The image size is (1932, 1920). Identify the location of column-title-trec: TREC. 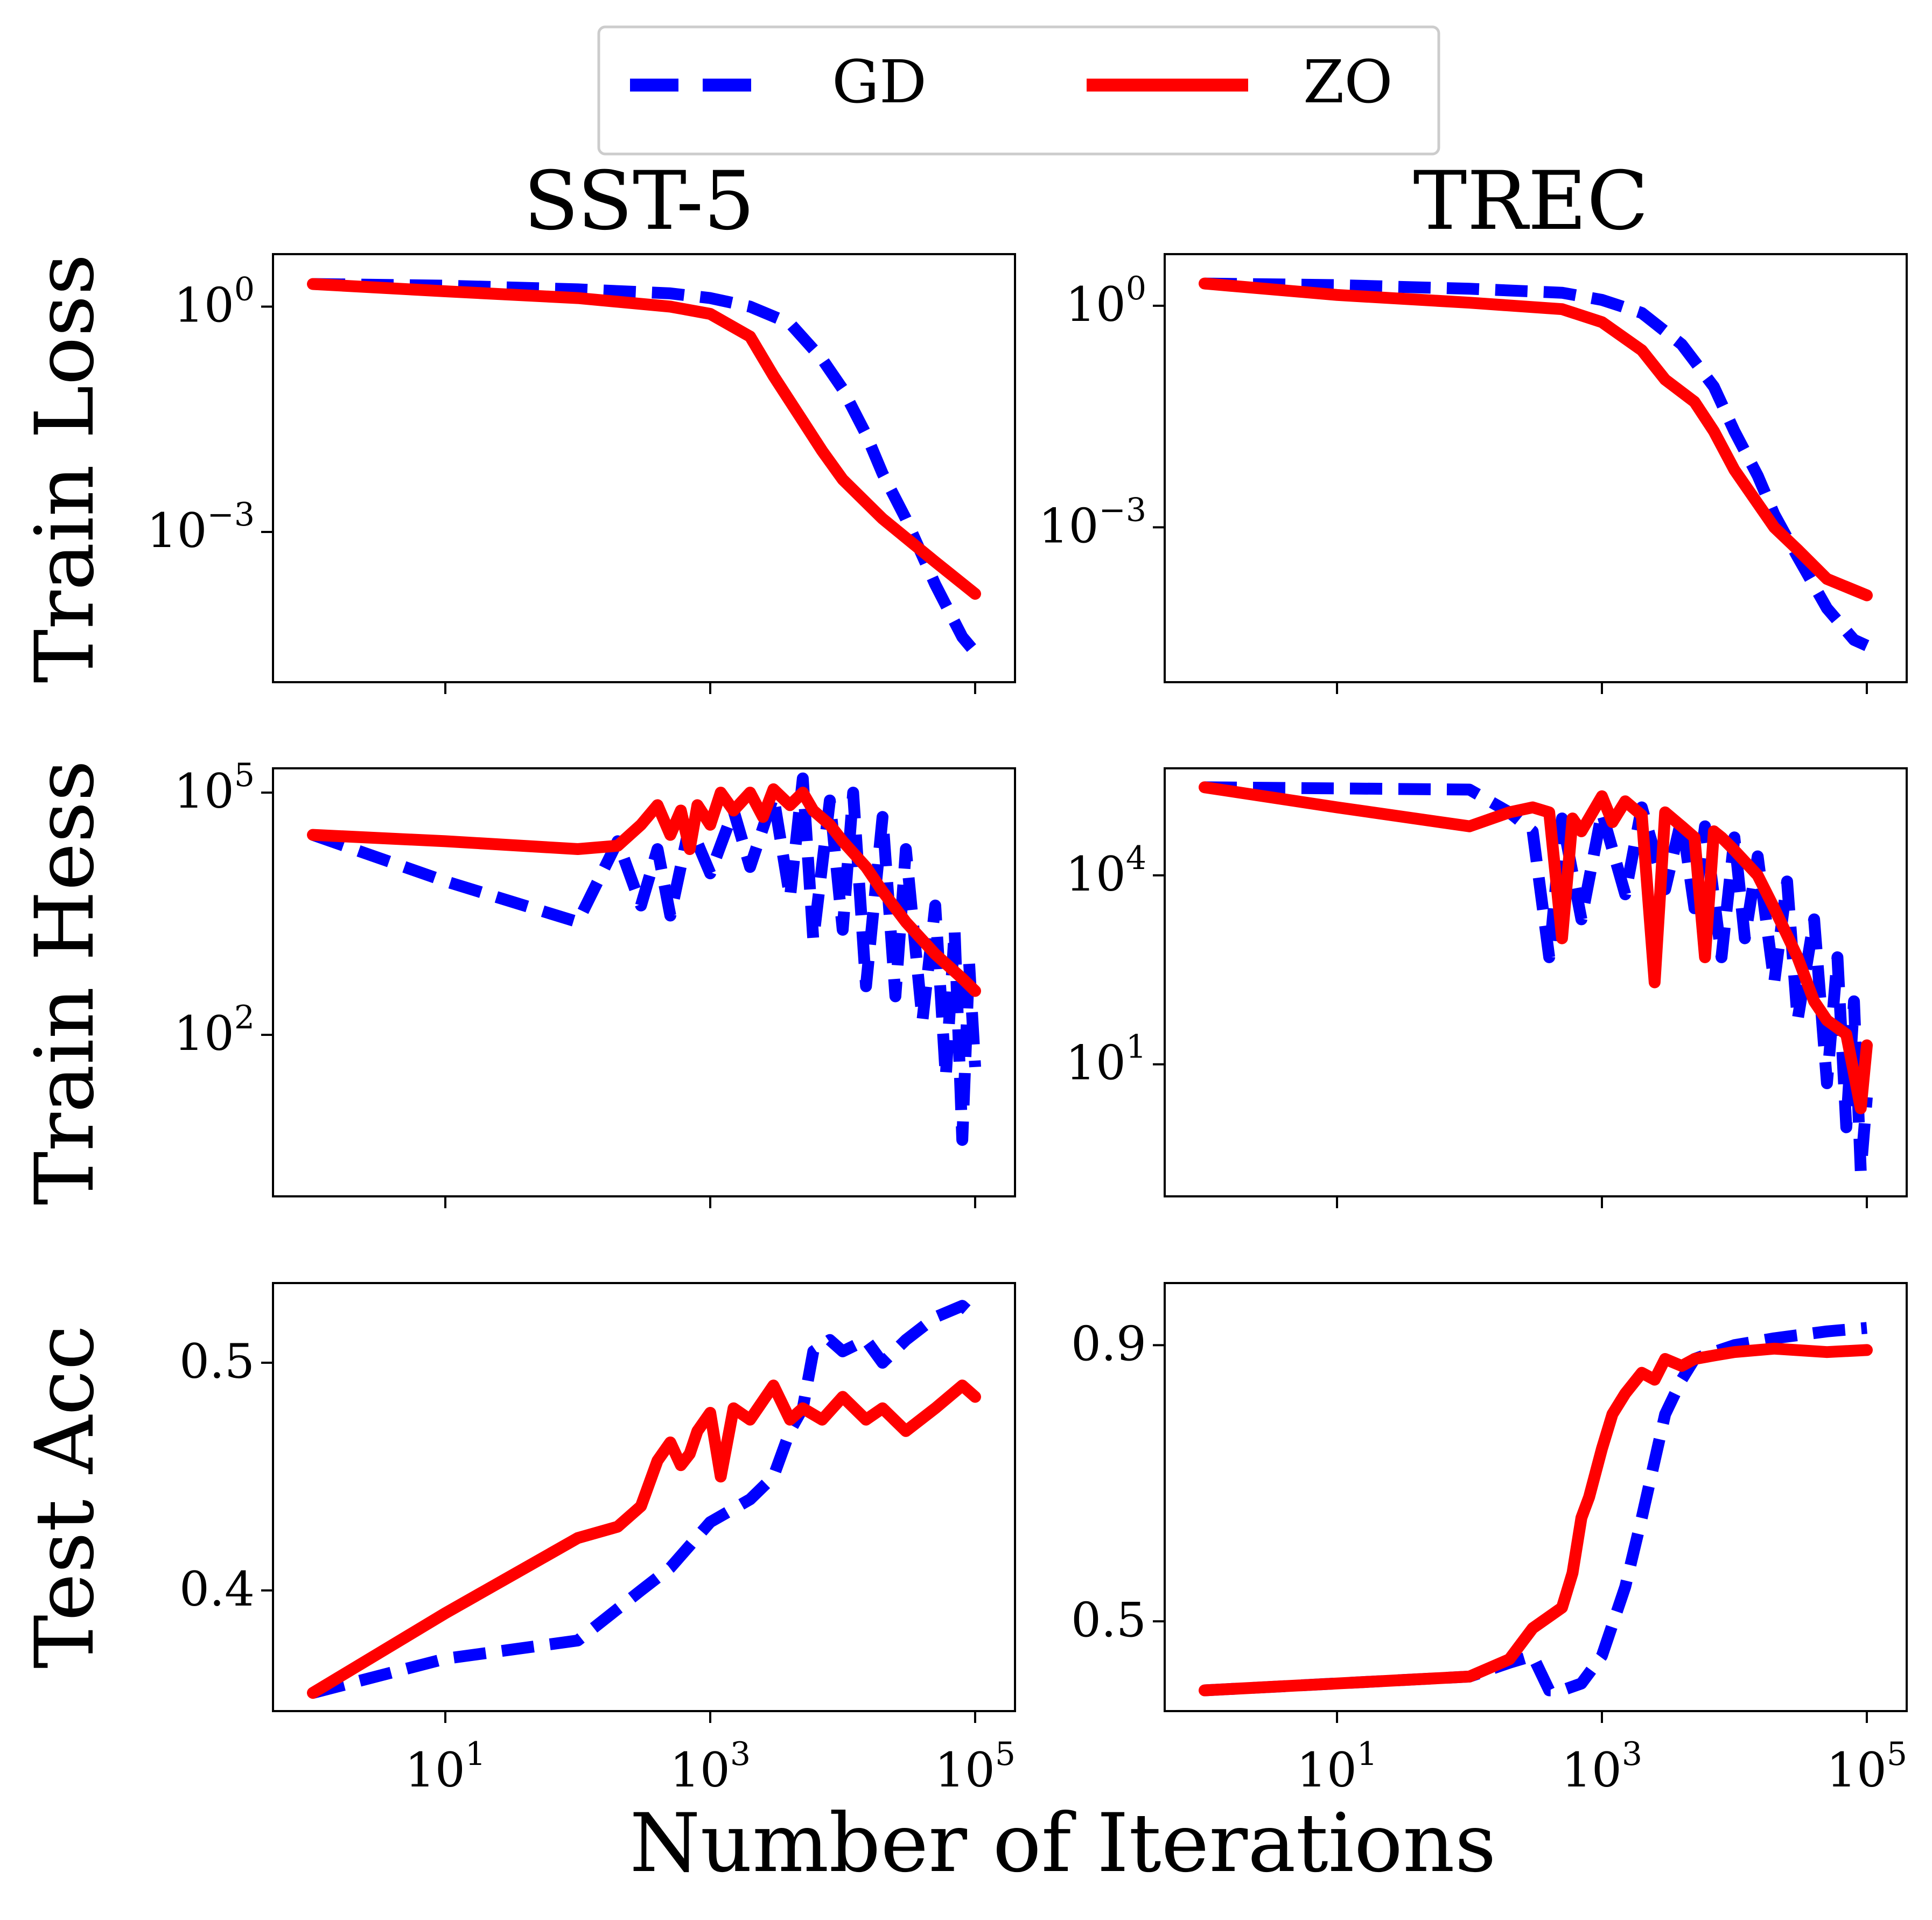
(1530, 201).